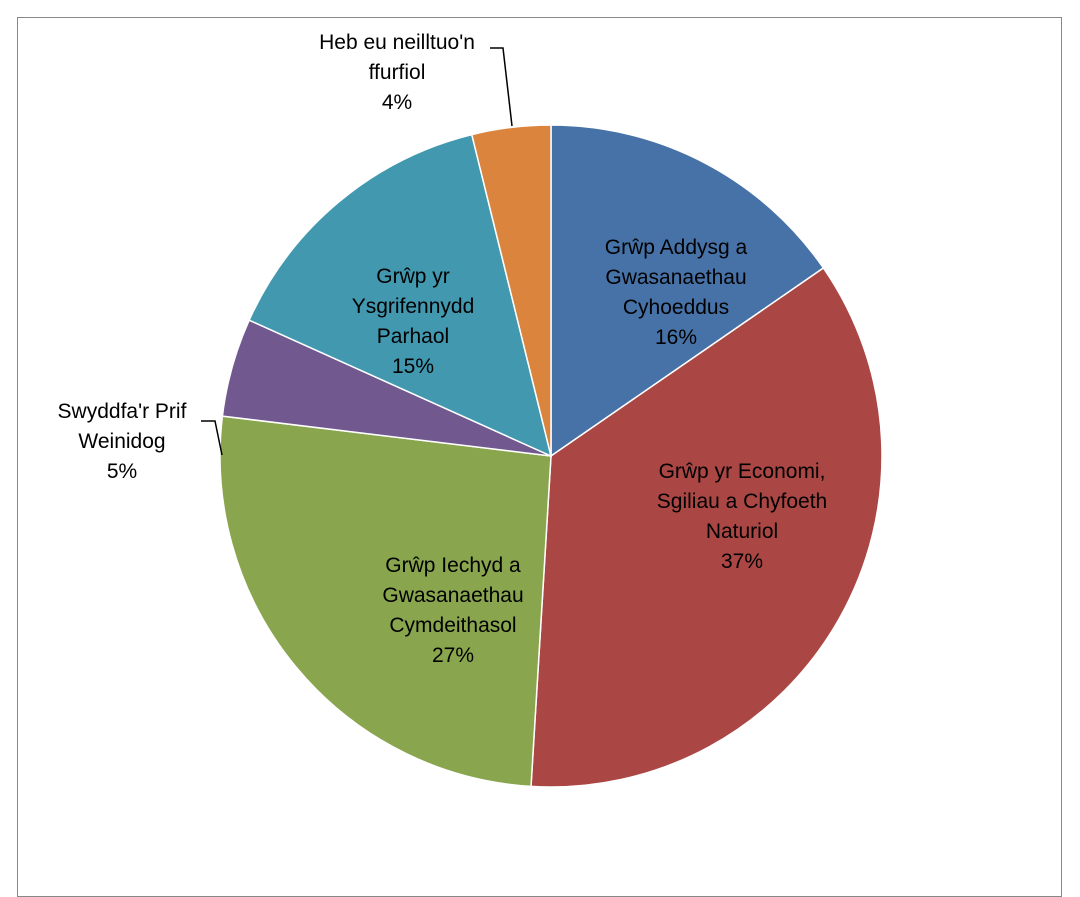 The width and height of the screenshot is (1080, 897). I want to click on slice-category-label-line: ffurfiol, so click(397, 72).